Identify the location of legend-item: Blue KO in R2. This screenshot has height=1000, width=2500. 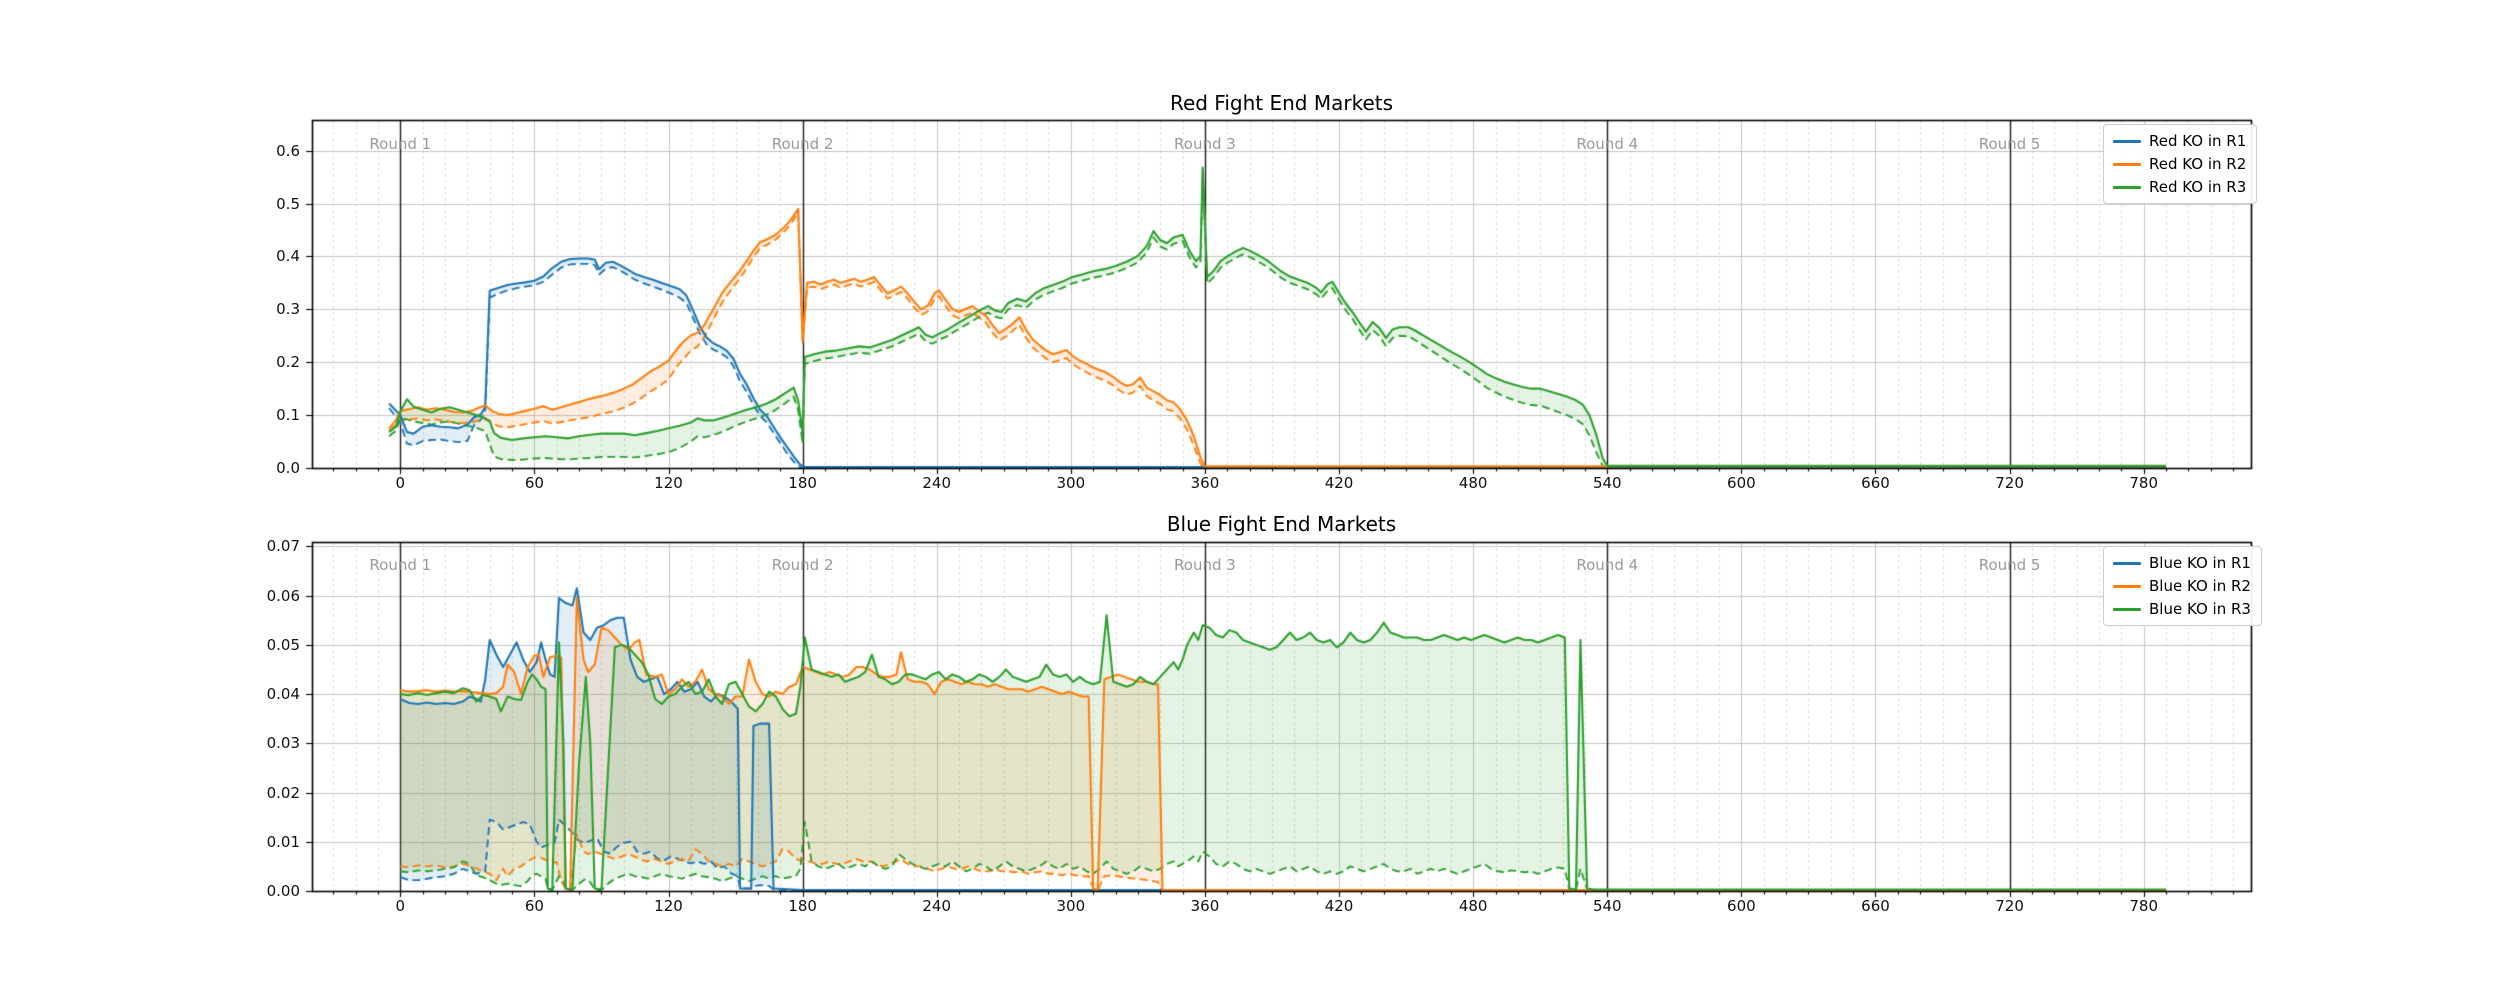
(2182, 586).